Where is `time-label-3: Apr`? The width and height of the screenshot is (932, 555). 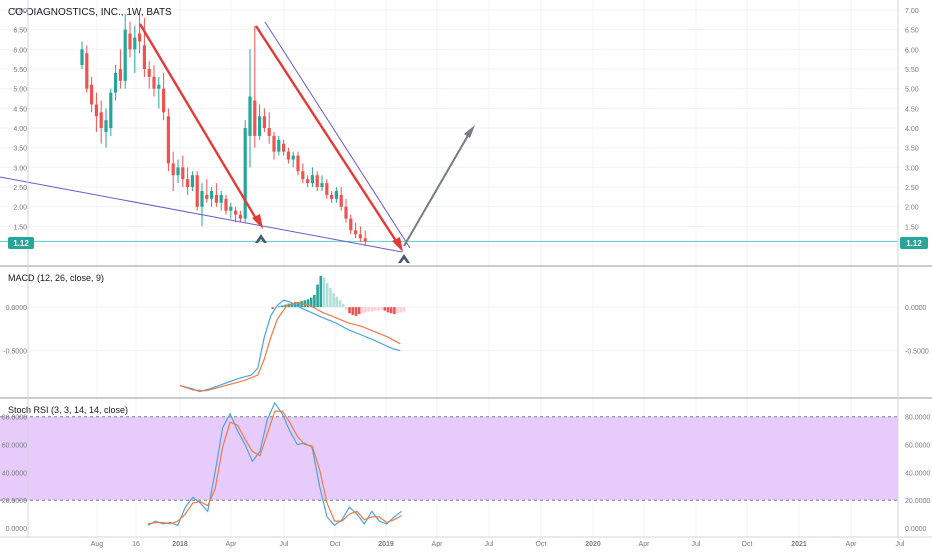 time-label-3: Apr is located at coordinates (232, 544).